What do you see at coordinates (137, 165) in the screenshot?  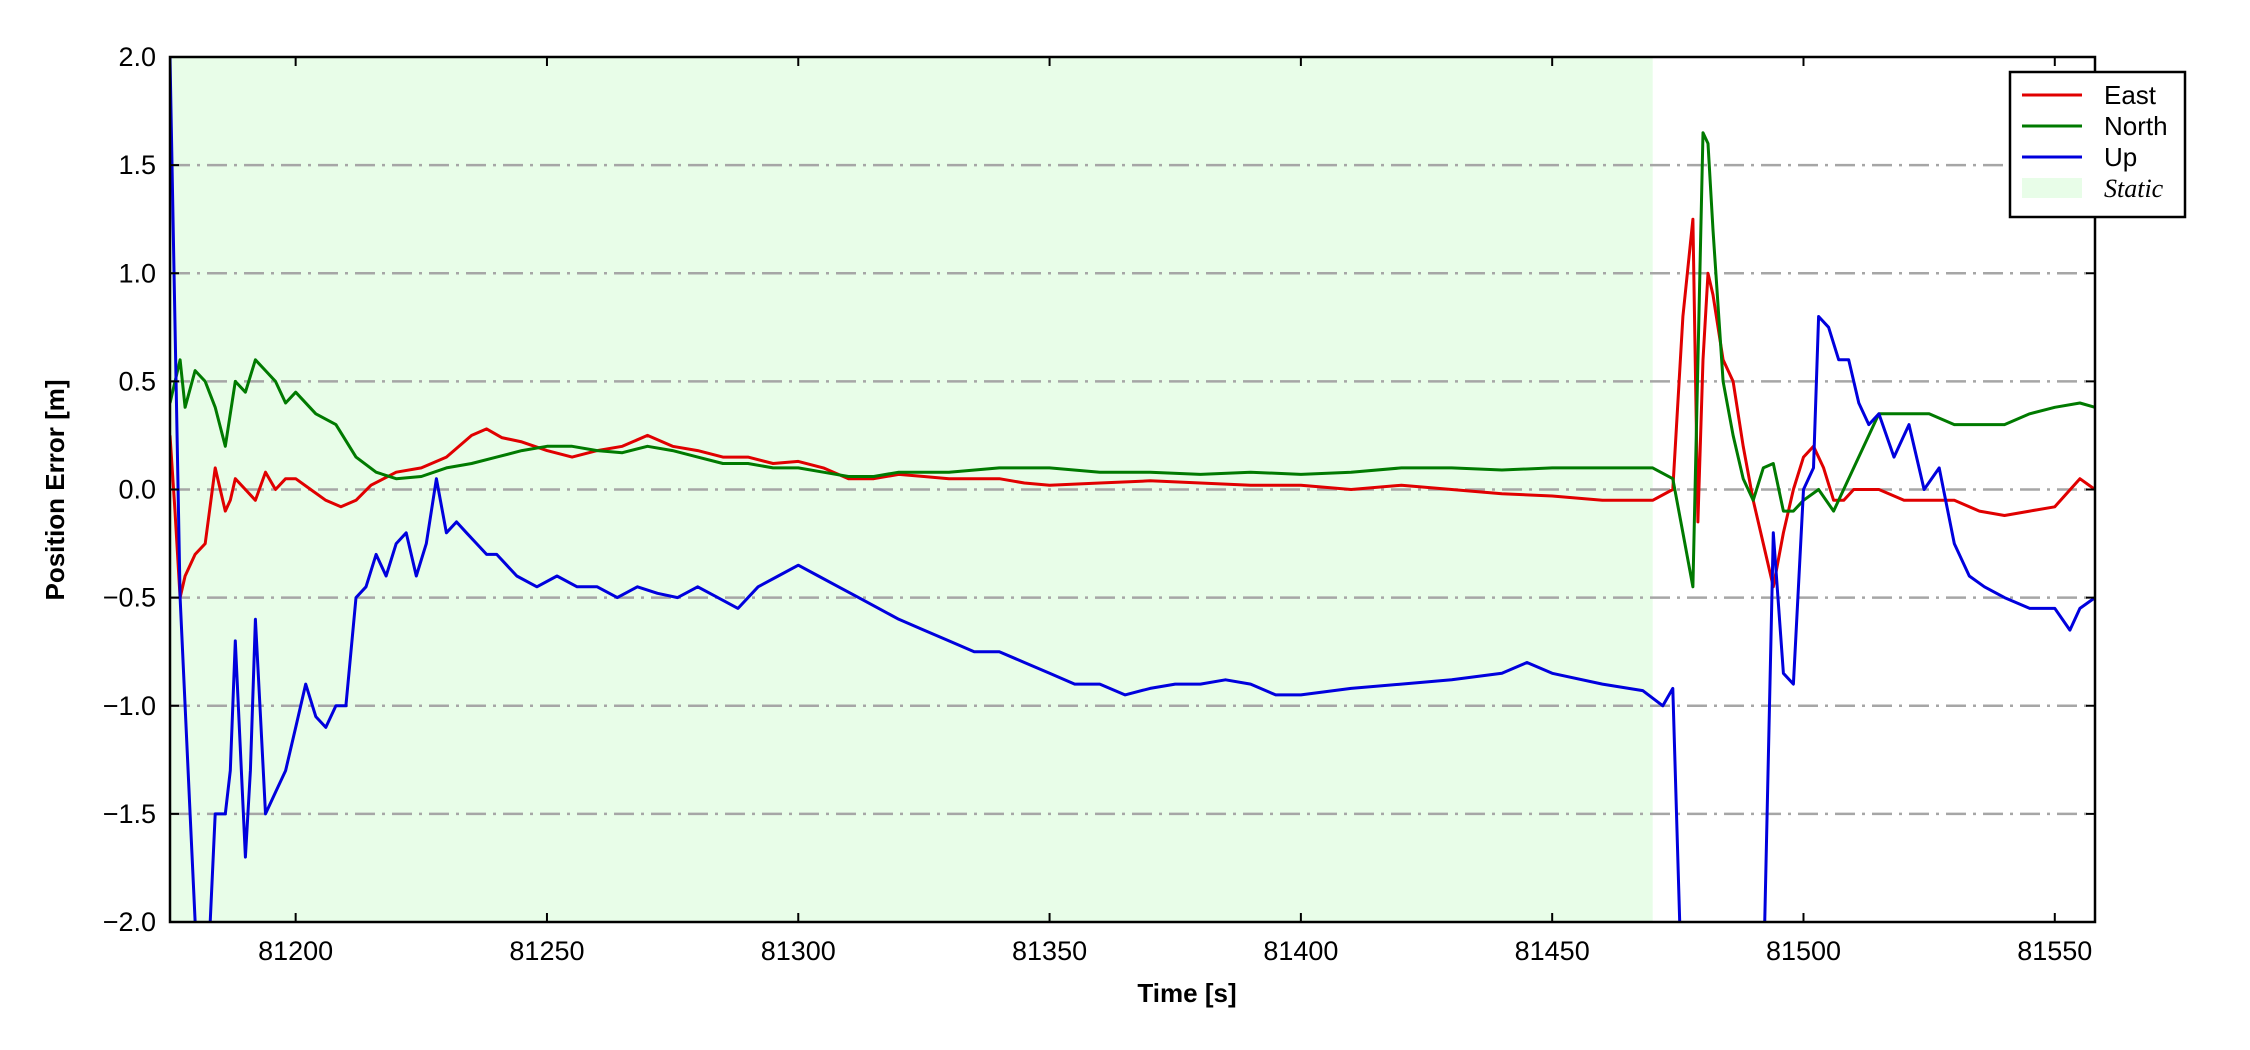 I see `y-tick-label-7: 1.5` at bounding box center [137, 165].